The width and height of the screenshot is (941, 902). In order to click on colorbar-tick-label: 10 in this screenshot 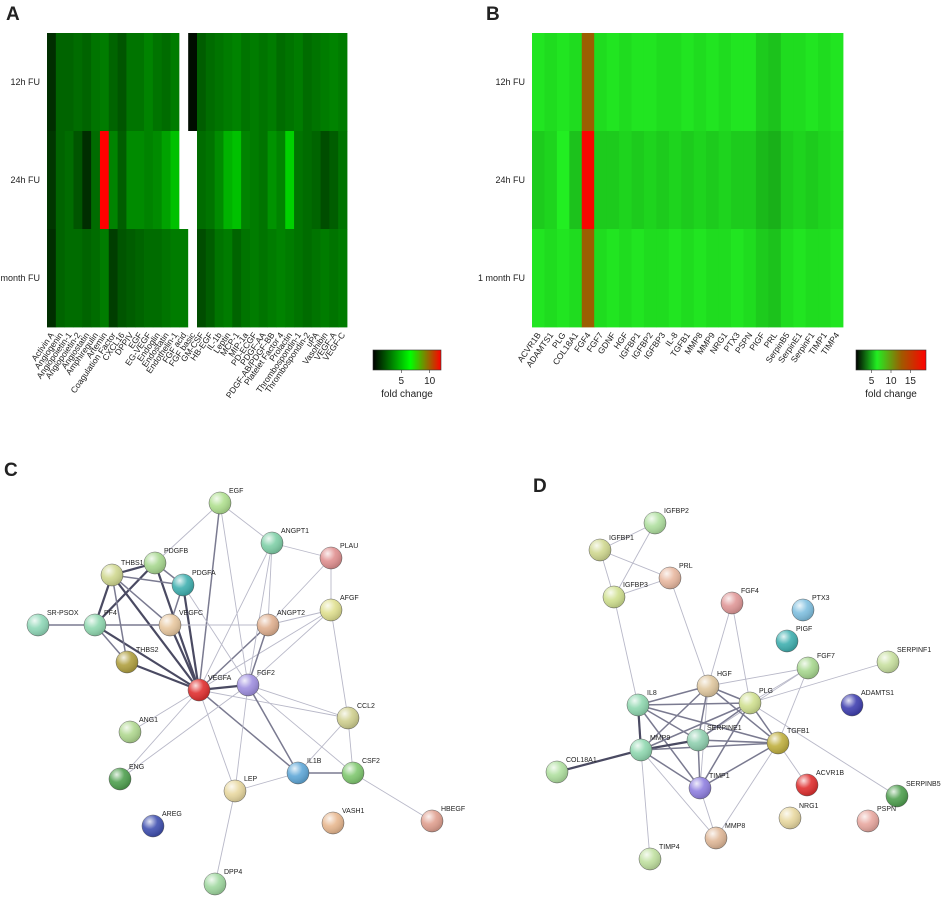, I will do `click(891, 381)`.